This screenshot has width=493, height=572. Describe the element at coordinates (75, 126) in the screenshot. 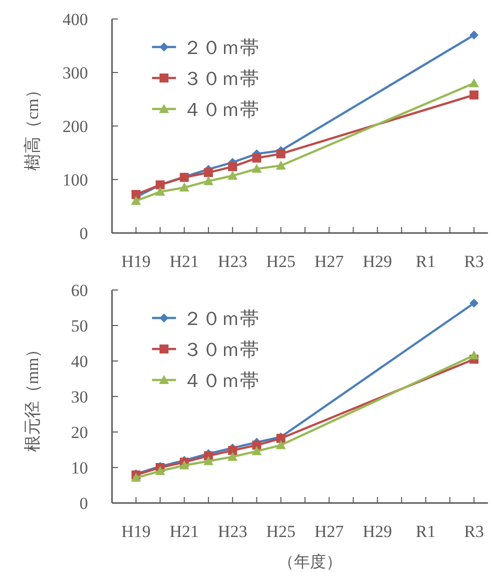

I see `y-tick-label: 200` at that location.